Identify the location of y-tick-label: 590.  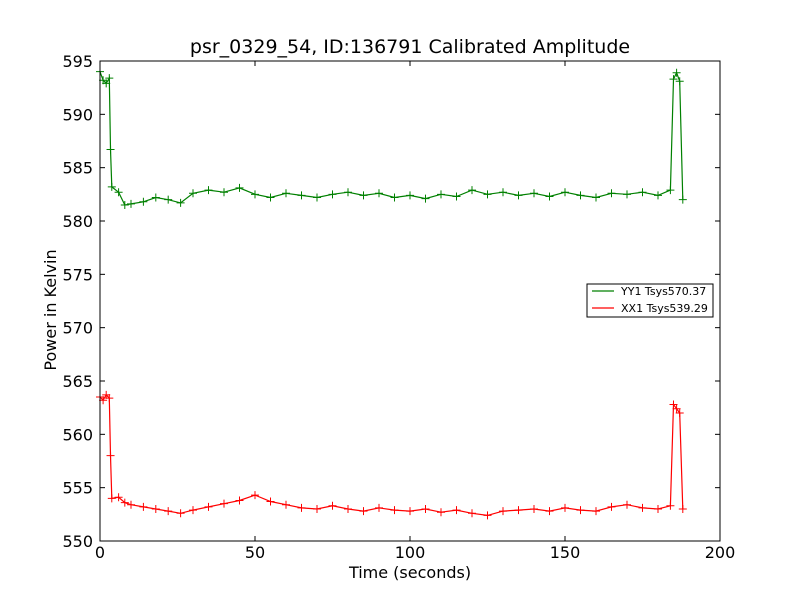
(77, 114).